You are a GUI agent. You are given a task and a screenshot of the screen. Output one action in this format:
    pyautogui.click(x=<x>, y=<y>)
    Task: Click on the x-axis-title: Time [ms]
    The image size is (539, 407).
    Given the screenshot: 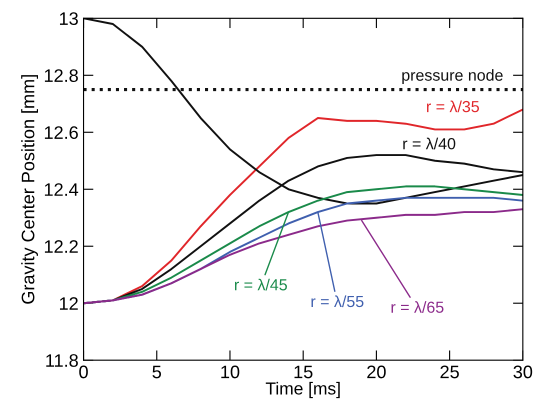 What is the action you would take?
    pyautogui.click(x=303, y=390)
    